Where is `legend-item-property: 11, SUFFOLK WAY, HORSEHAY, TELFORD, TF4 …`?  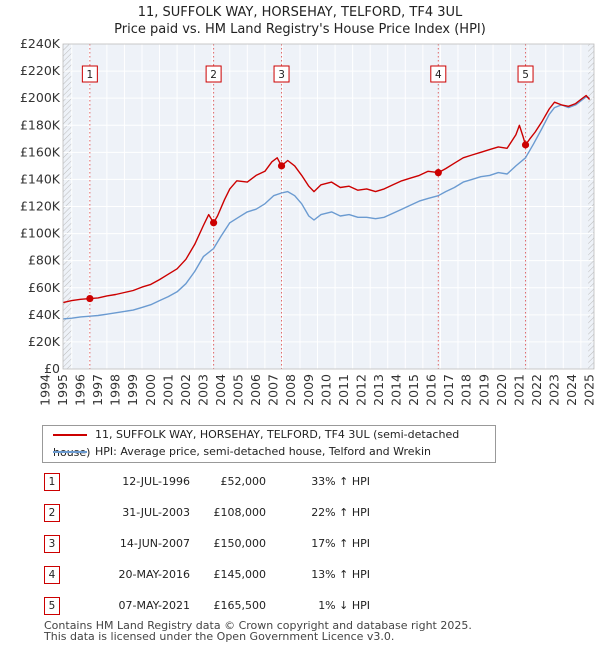 legend-item-property: 11, SUFFOLK WAY, HORSEHAY, TELFORD, TF4 … is located at coordinates (274, 442).